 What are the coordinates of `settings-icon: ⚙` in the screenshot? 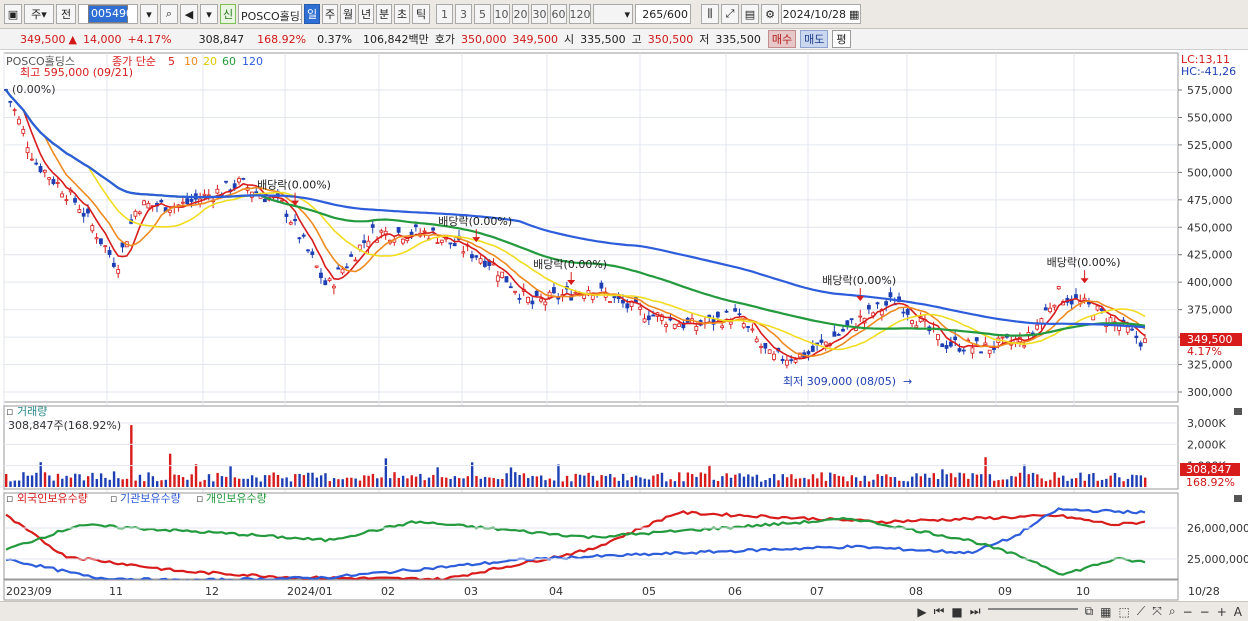 It's located at (770, 14).